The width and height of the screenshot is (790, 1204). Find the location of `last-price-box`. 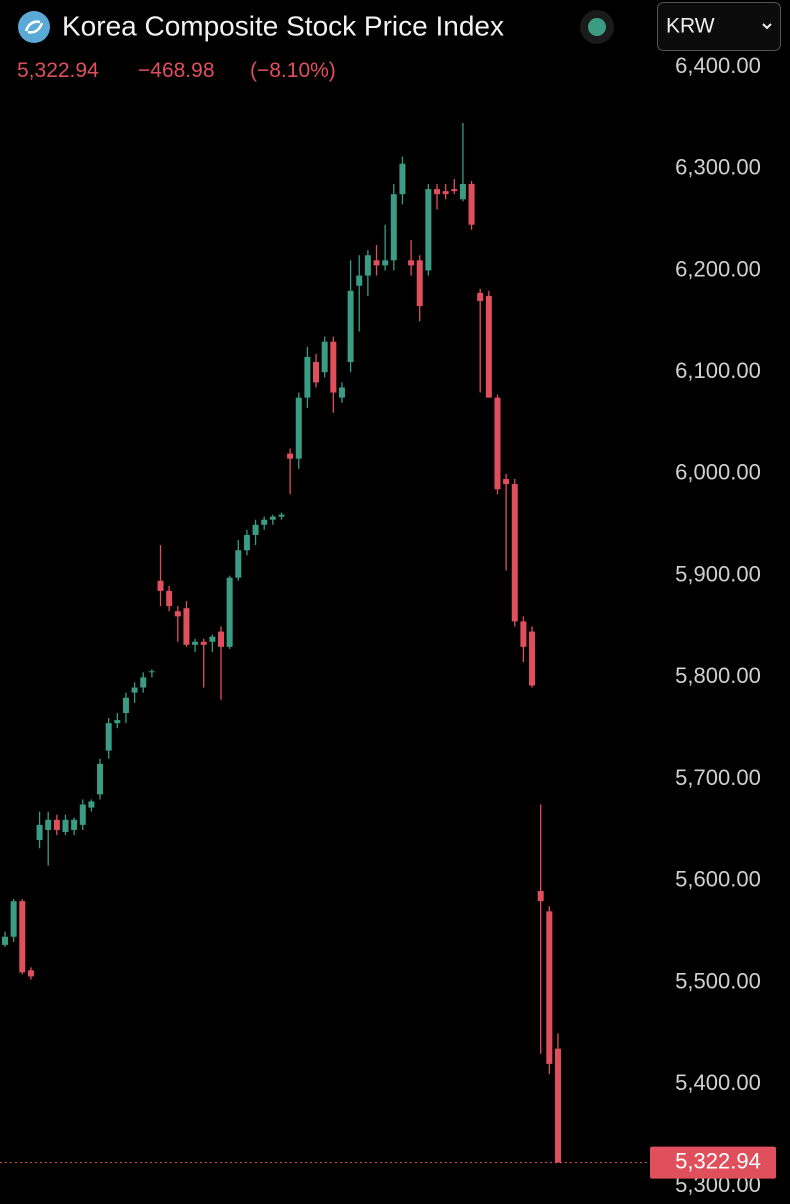

last-price-box is located at coordinates (713, 1162).